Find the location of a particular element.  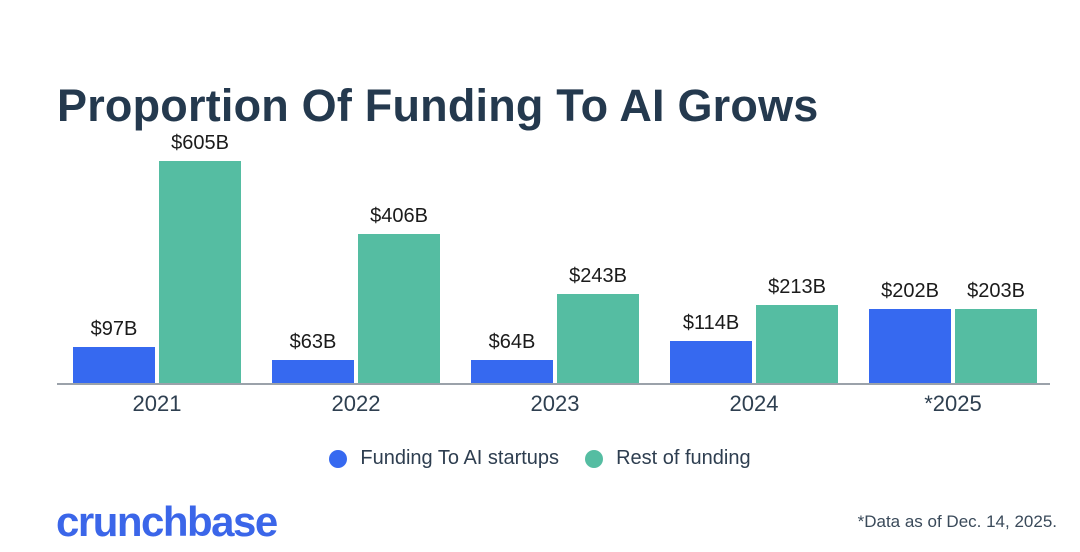

bar-2024-funding-to-ai-startups is located at coordinates (711, 362).